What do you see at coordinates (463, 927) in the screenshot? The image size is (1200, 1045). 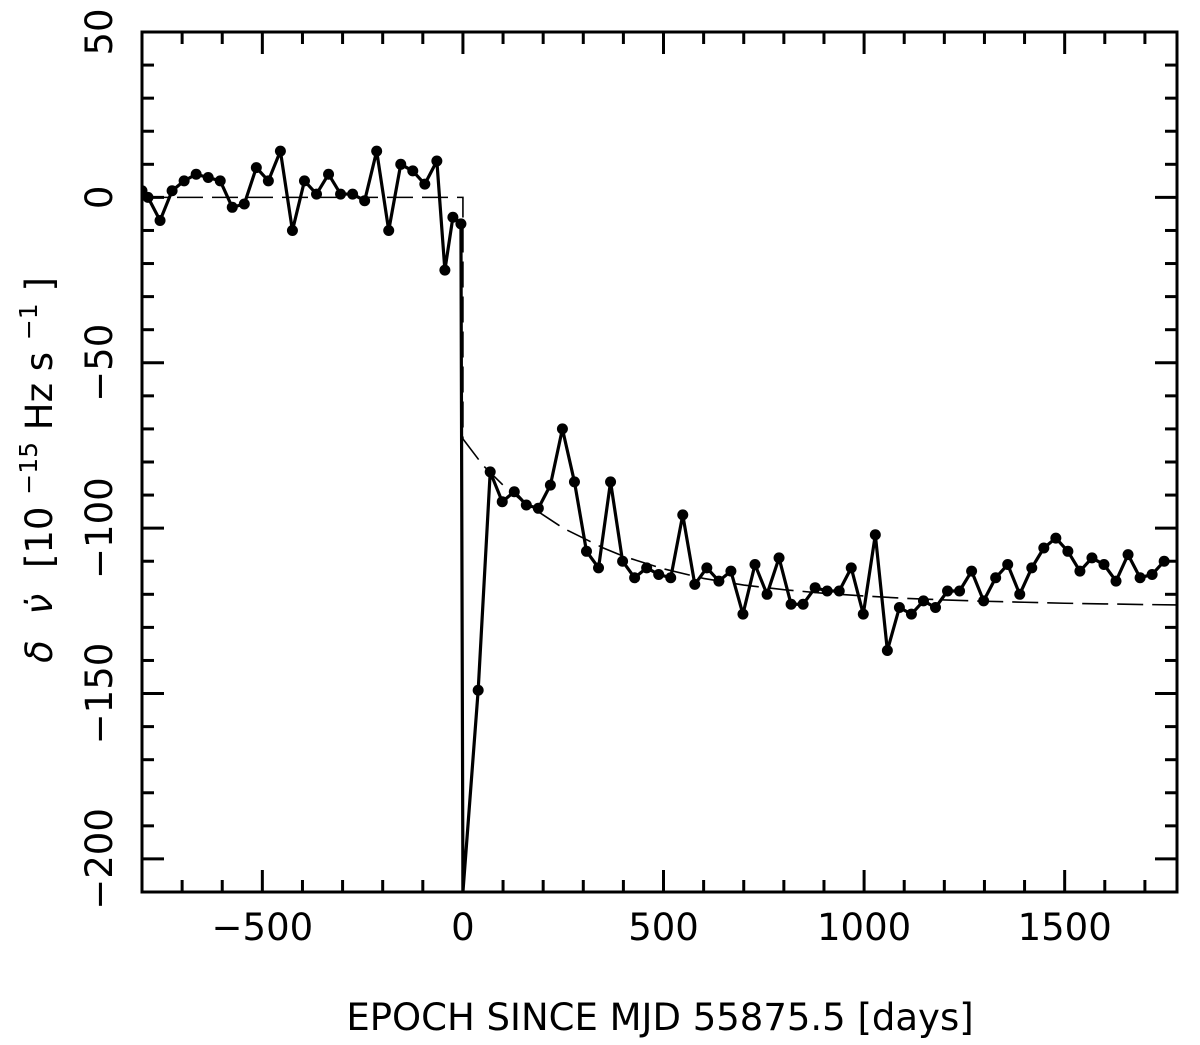 I see `x-tick-label: 0` at bounding box center [463, 927].